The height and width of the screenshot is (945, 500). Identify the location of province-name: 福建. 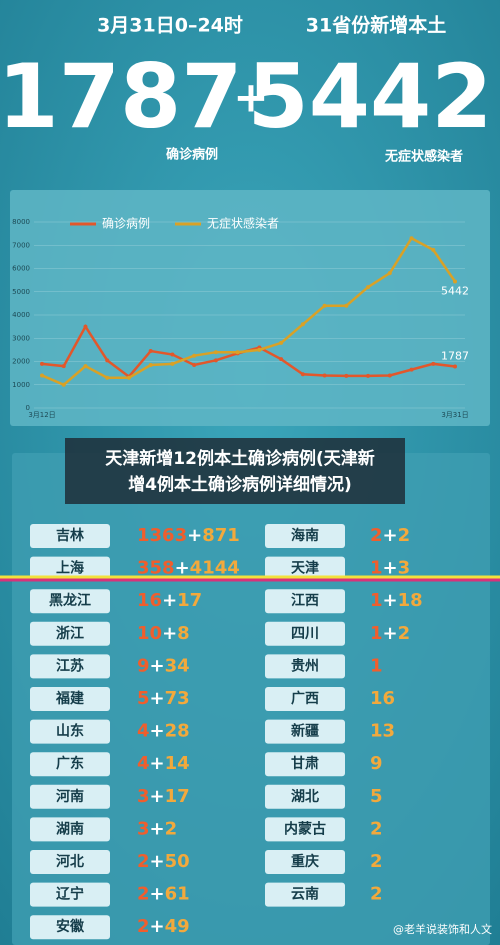
(69, 698).